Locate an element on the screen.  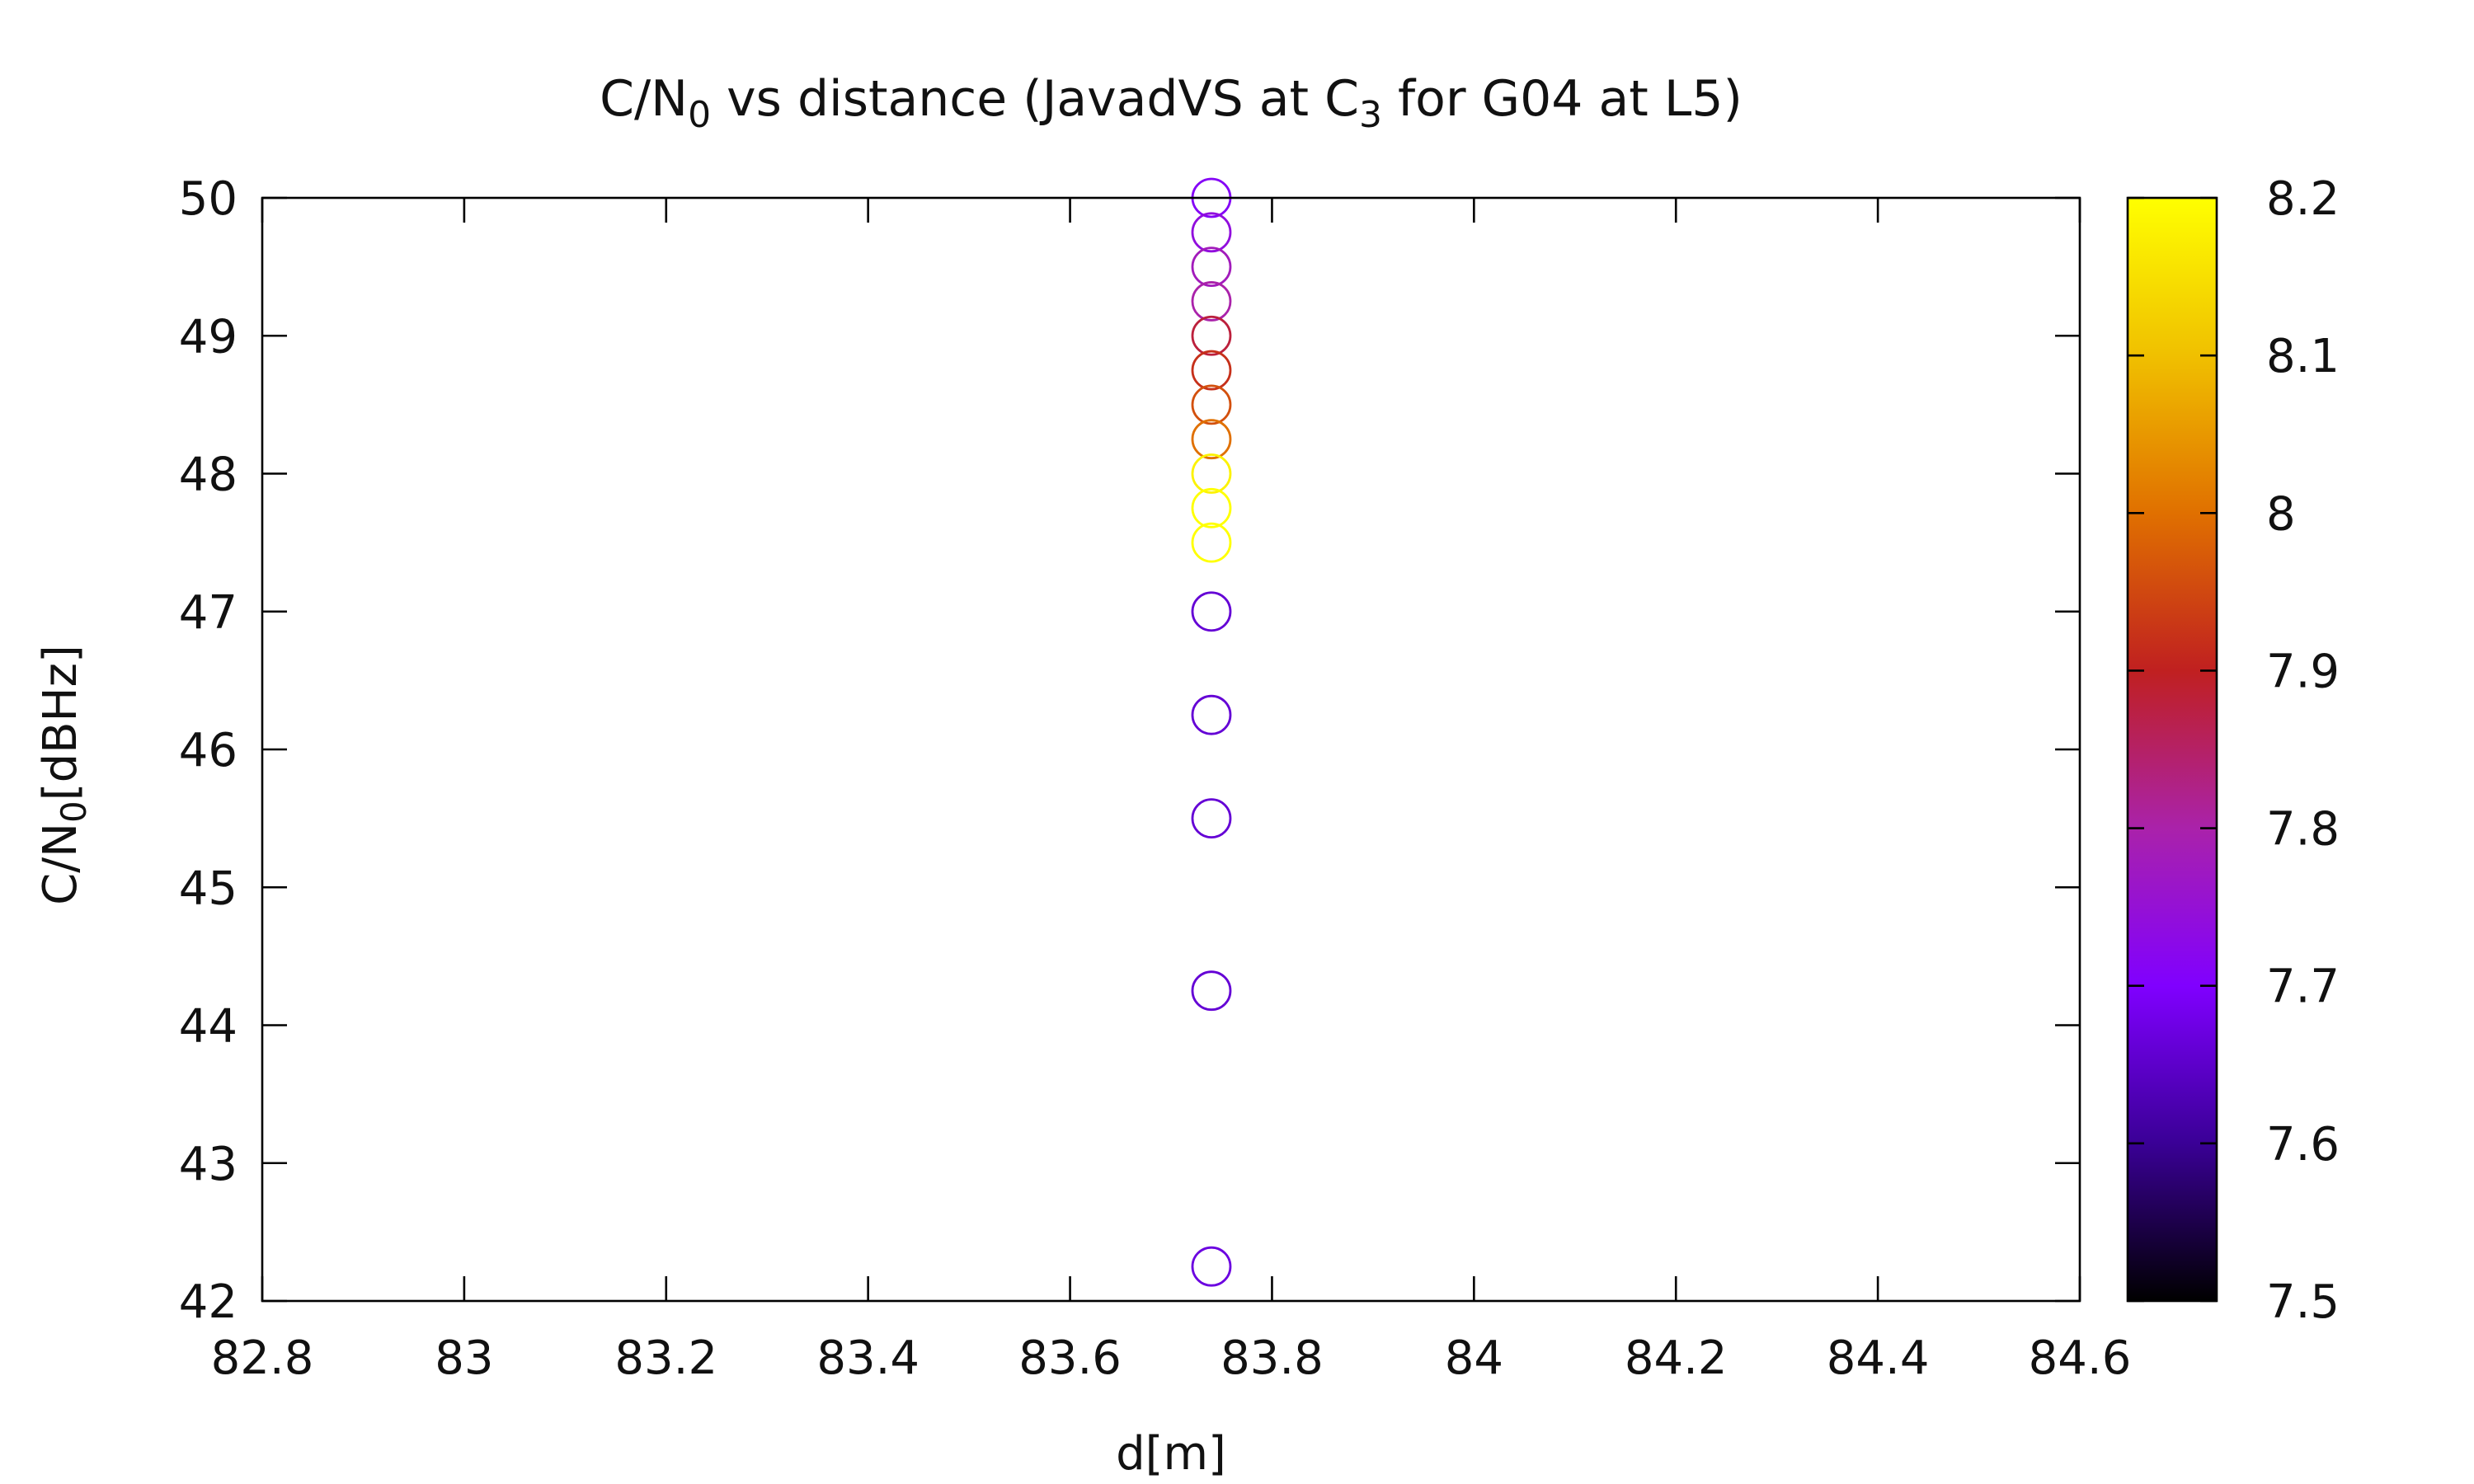
colorbar-tick-labels: 7.5 7.6 7.7 7.8 7.9 8 8.1 8.2 is located at coordinates (2303, 750).